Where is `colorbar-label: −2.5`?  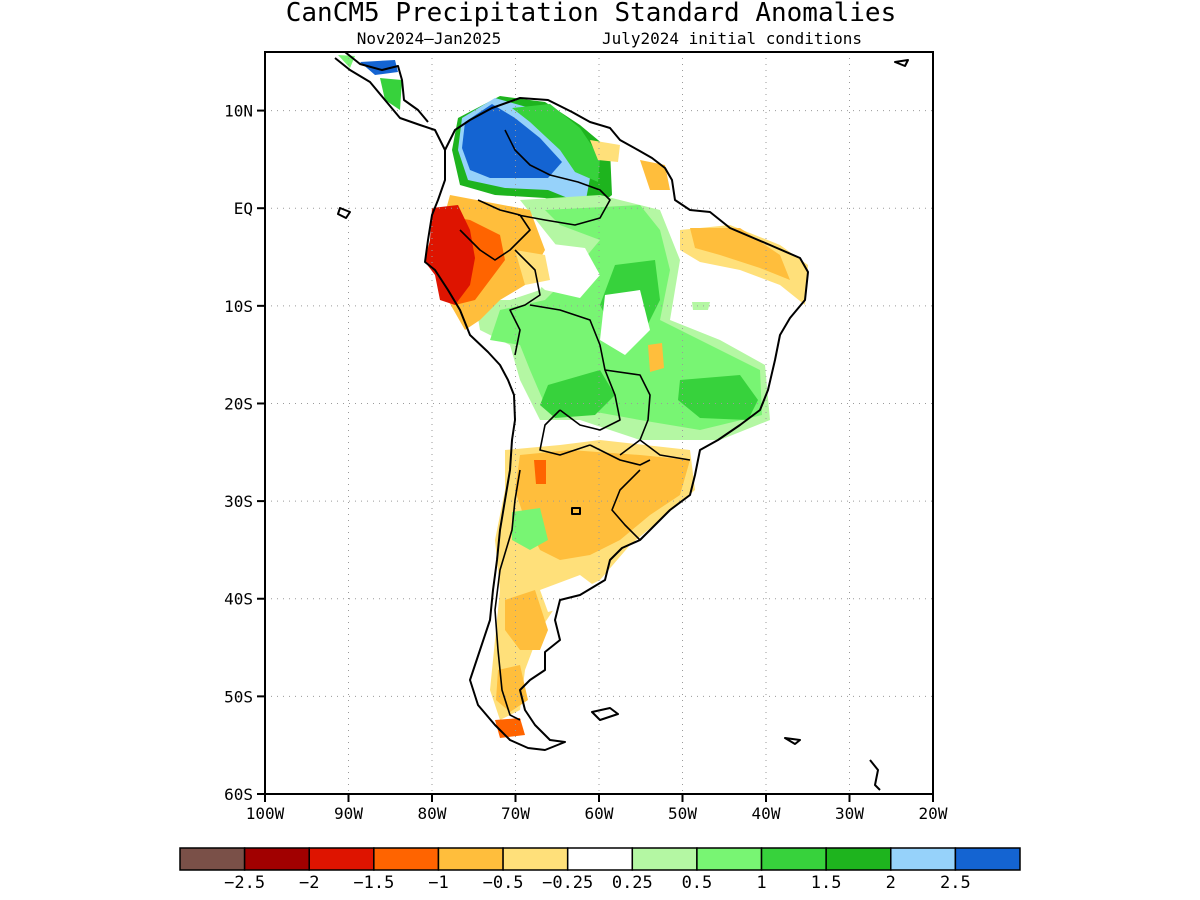
colorbar-label: −2.5 is located at coordinates (244, 883).